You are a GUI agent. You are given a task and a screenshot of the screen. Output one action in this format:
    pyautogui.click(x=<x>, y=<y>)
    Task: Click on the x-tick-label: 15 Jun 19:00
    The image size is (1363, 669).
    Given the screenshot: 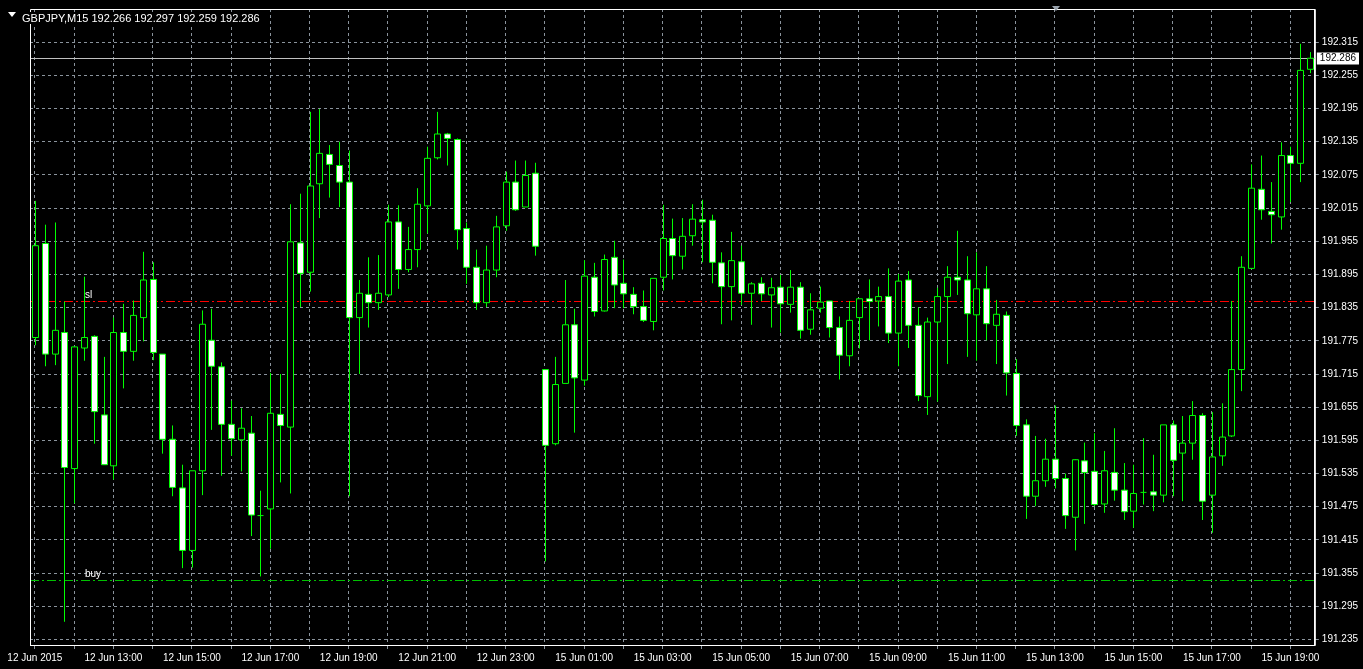 What is the action you would take?
    pyautogui.click(x=1290, y=657)
    